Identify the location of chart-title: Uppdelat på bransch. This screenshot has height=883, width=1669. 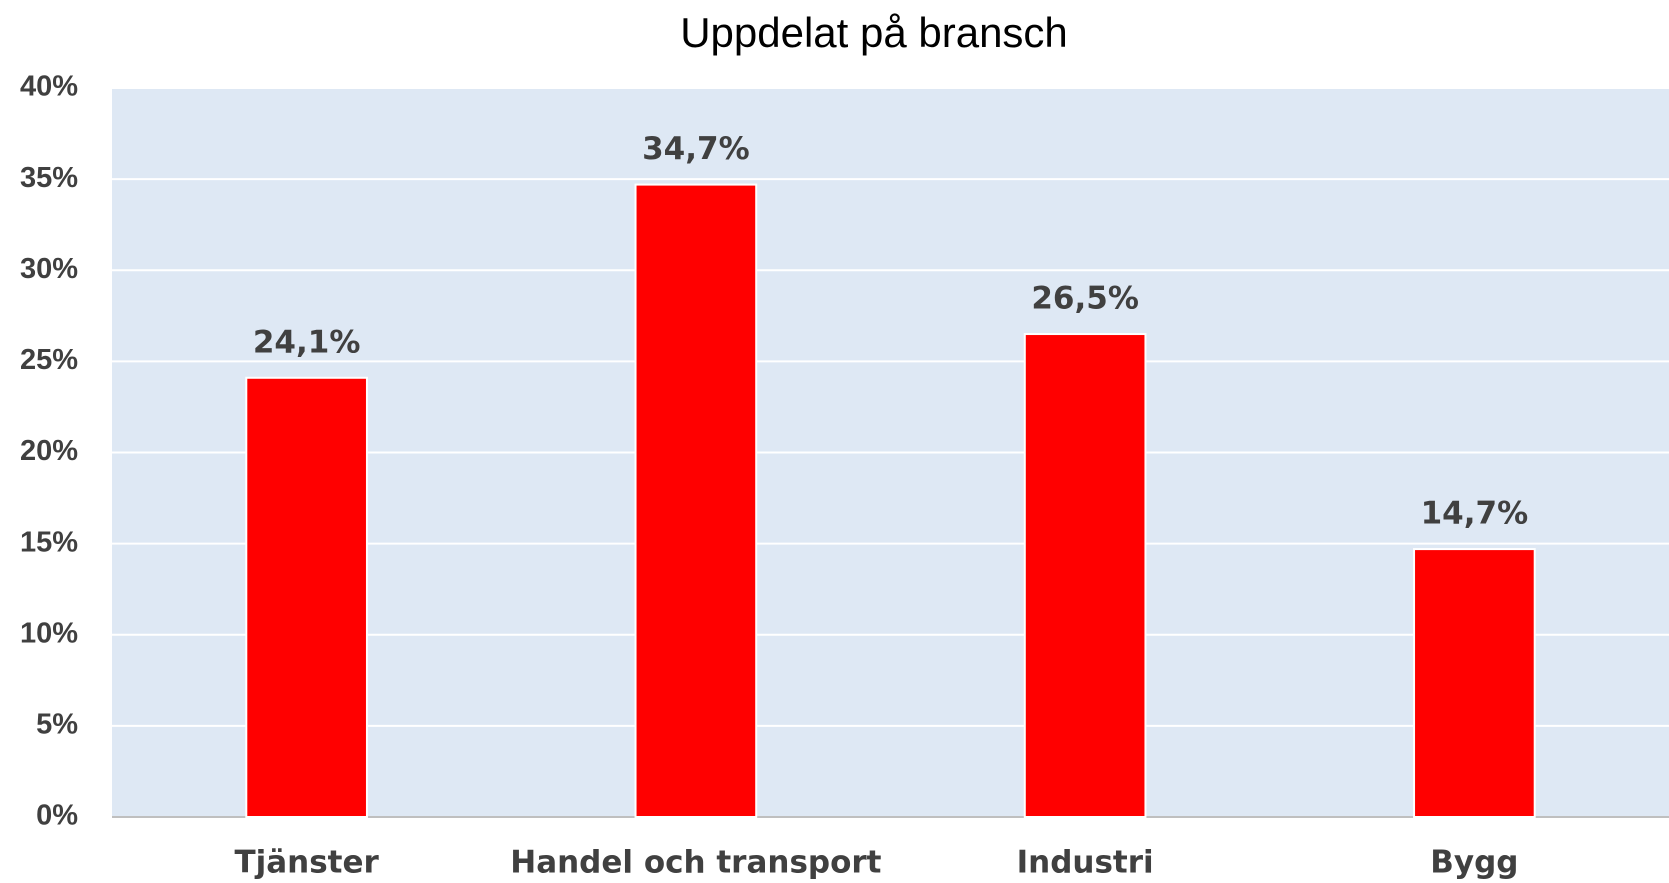
(874, 32).